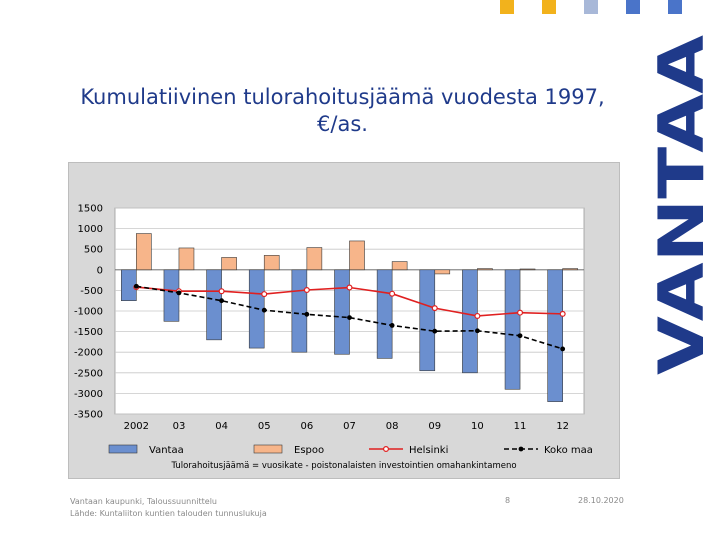  What do you see at coordinates (93, 250) in the screenshot?
I see `y-tick-label: 500` at bounding box center [93, 250].